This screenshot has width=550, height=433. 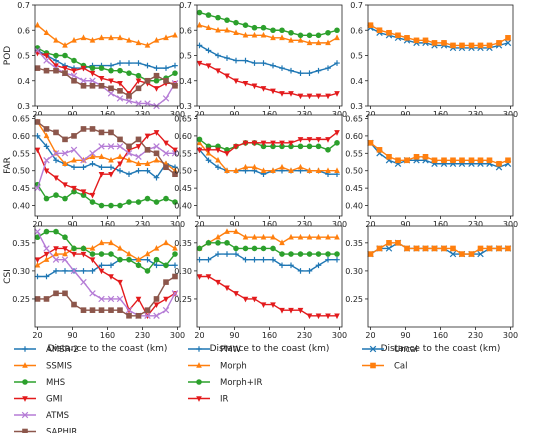 What do you see at coordinates (263, 60) in the screenshot?
I see `panel-pod2: 0.3 0.4 0.5 0.6 0.7 20 90 160 230 300` at bounding box center [263, 60].